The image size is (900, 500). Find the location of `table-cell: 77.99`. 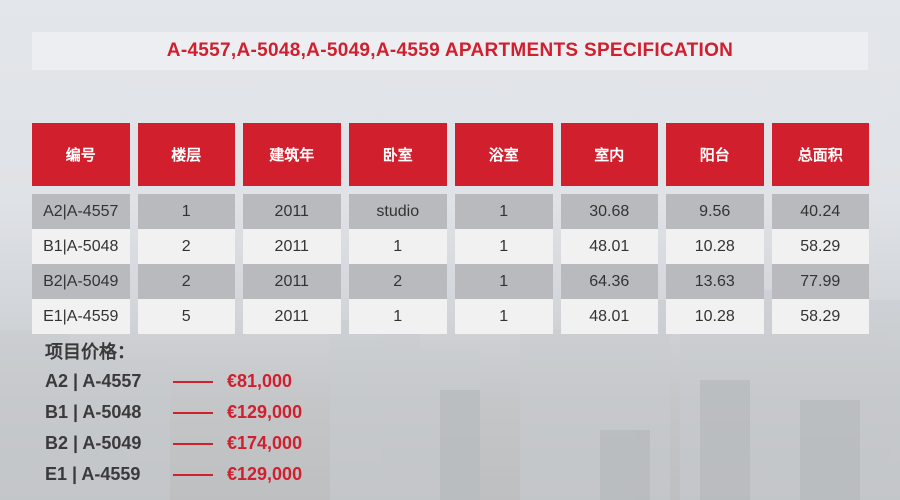

table-cell: 77.99 is located at coordinates (820, 281).